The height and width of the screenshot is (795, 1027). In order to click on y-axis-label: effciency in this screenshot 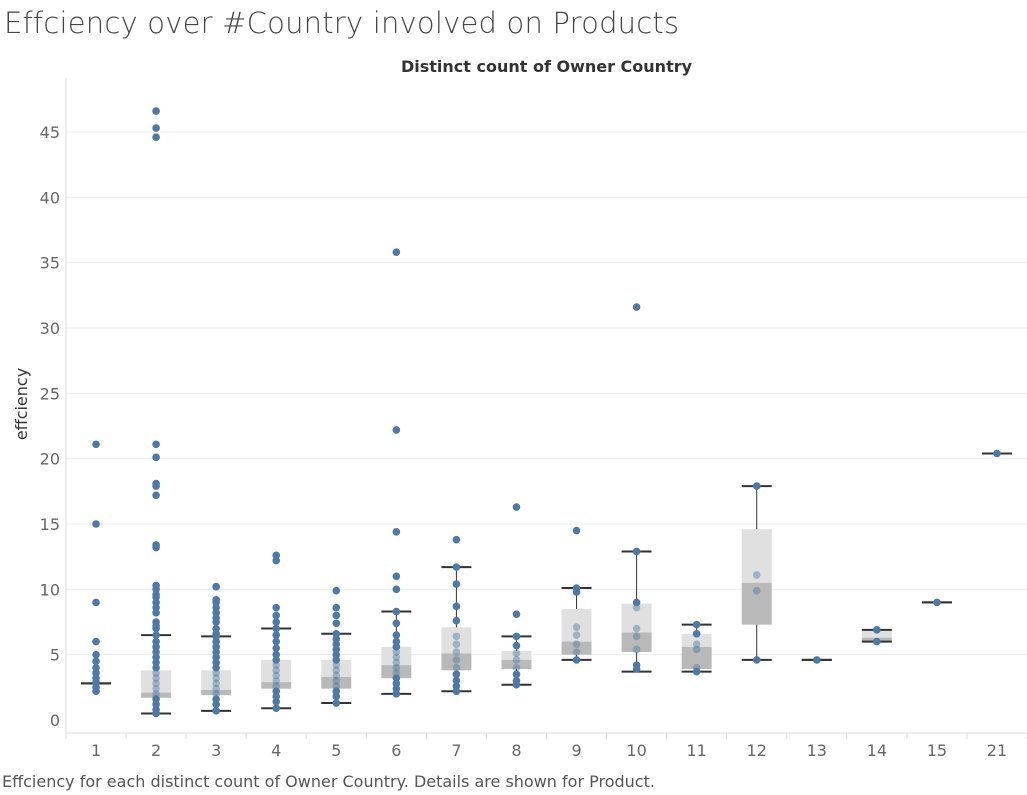, I will do `click(21, 404)`.